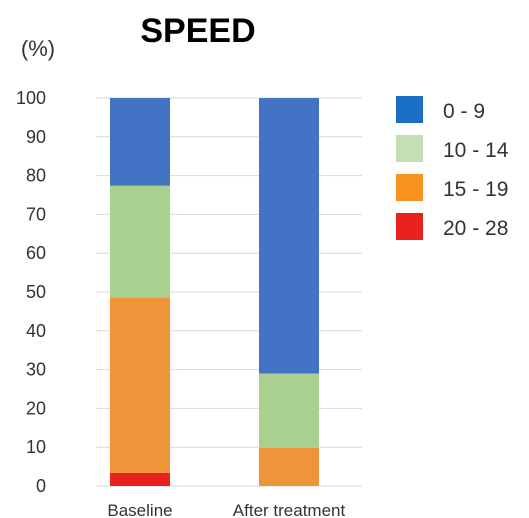  I want to click on y-tick-label: 20, so click(36, 408).